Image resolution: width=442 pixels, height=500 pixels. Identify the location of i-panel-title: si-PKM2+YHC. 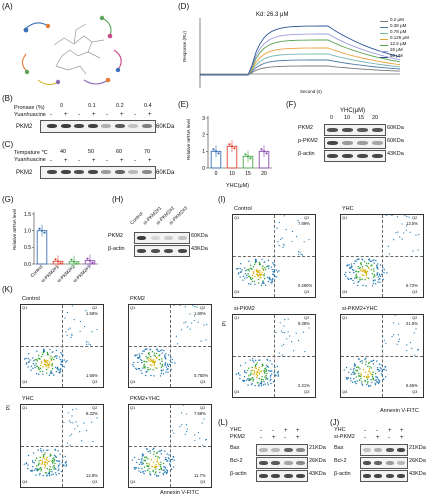
(360, 309).